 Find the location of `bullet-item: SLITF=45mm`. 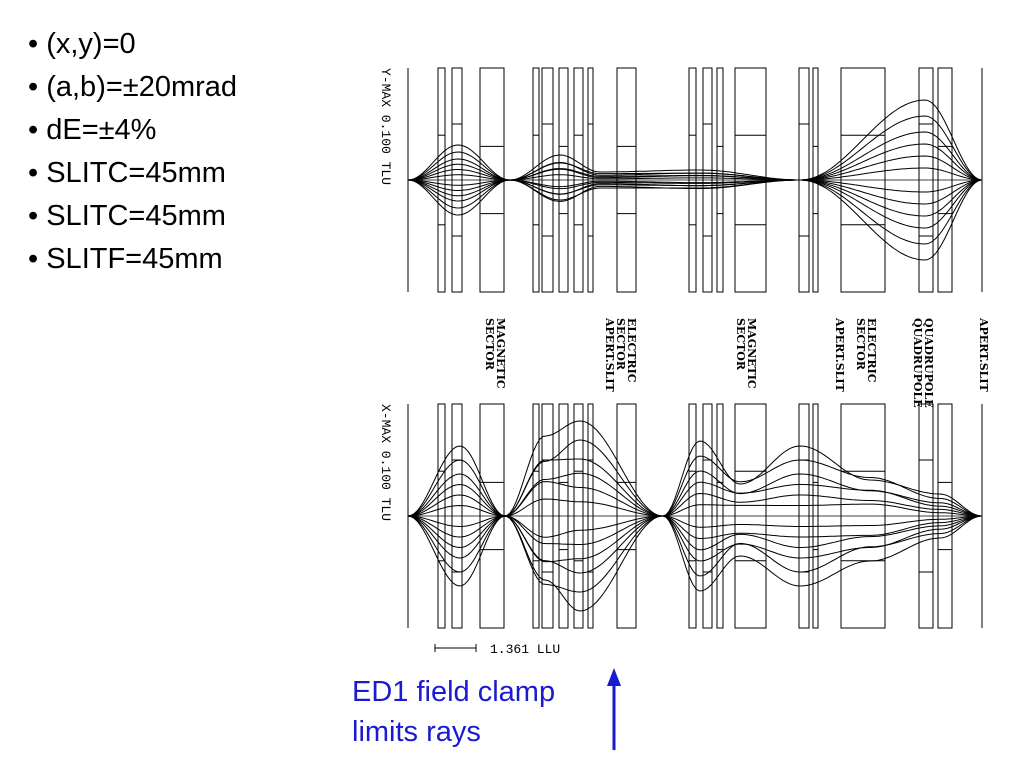

bullet-item: SLITF=45mm is located at coordinates (132, 262).